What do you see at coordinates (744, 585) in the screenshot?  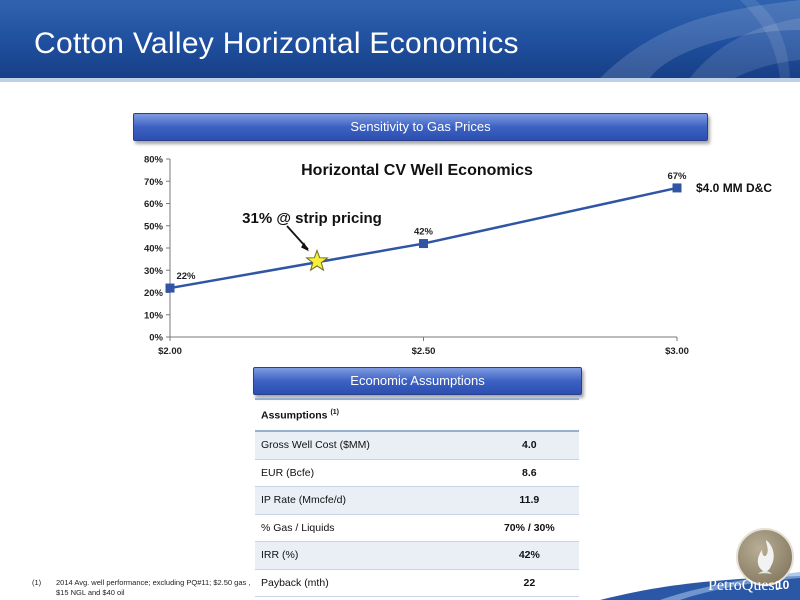 I see `brand-name: PetroQuest` at bounding box center [744, 585].